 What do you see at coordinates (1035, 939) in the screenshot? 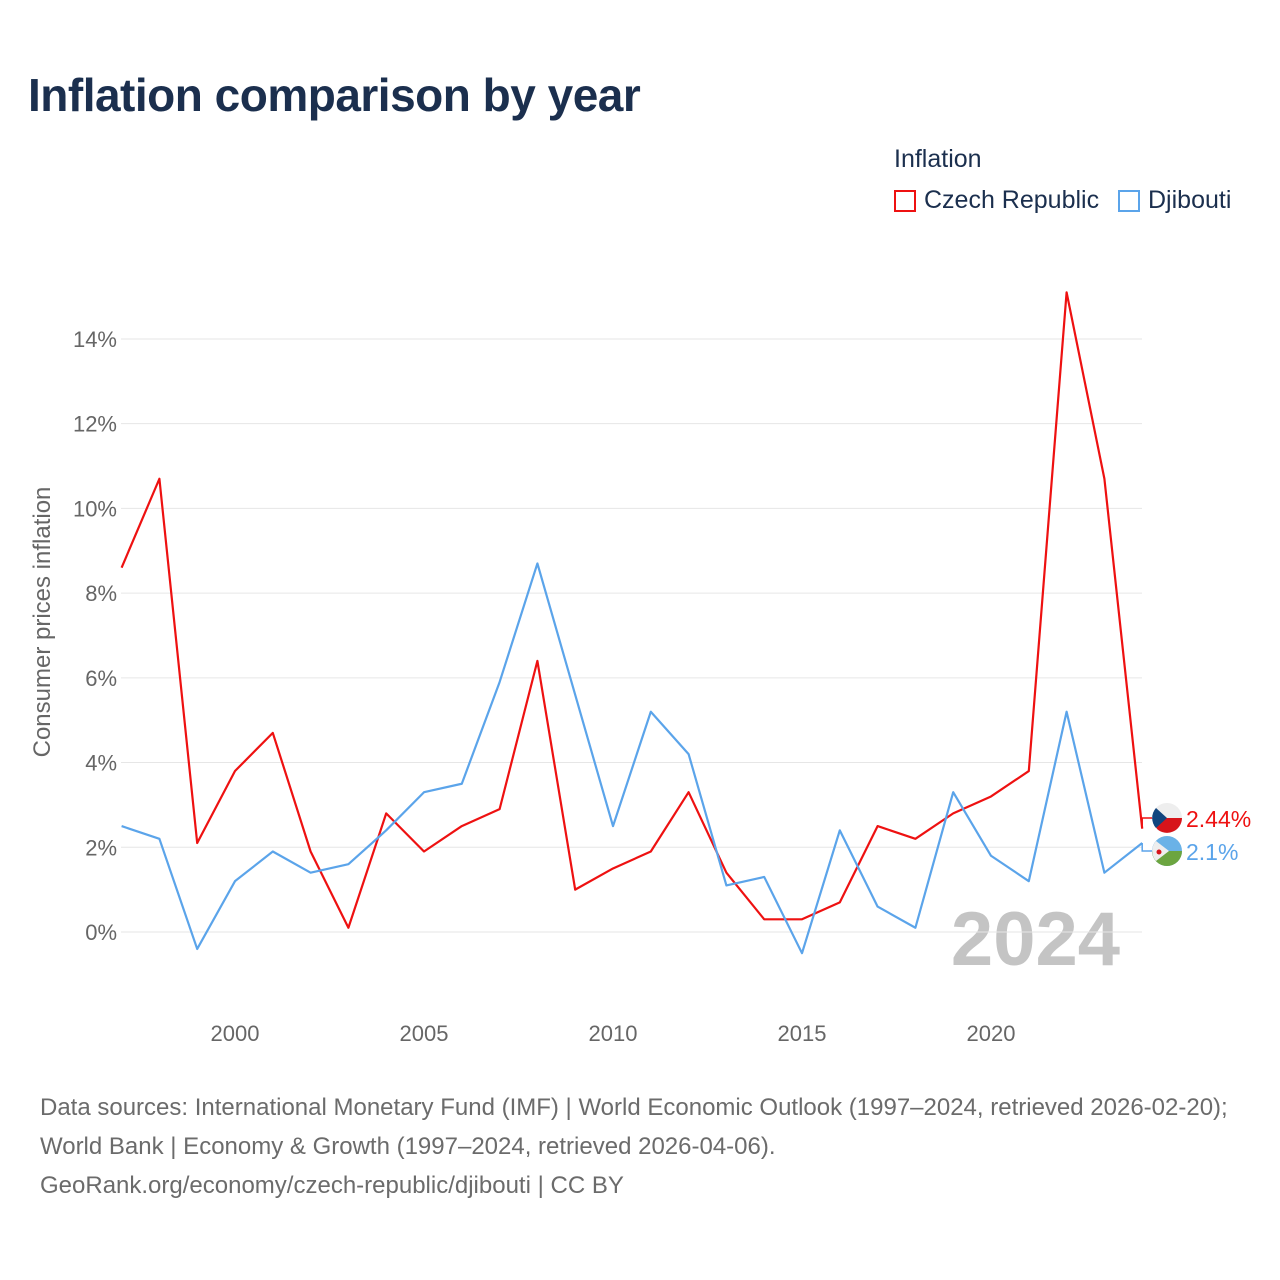
I see `year-watermark: 2024` at bounding box center [1035, 939].